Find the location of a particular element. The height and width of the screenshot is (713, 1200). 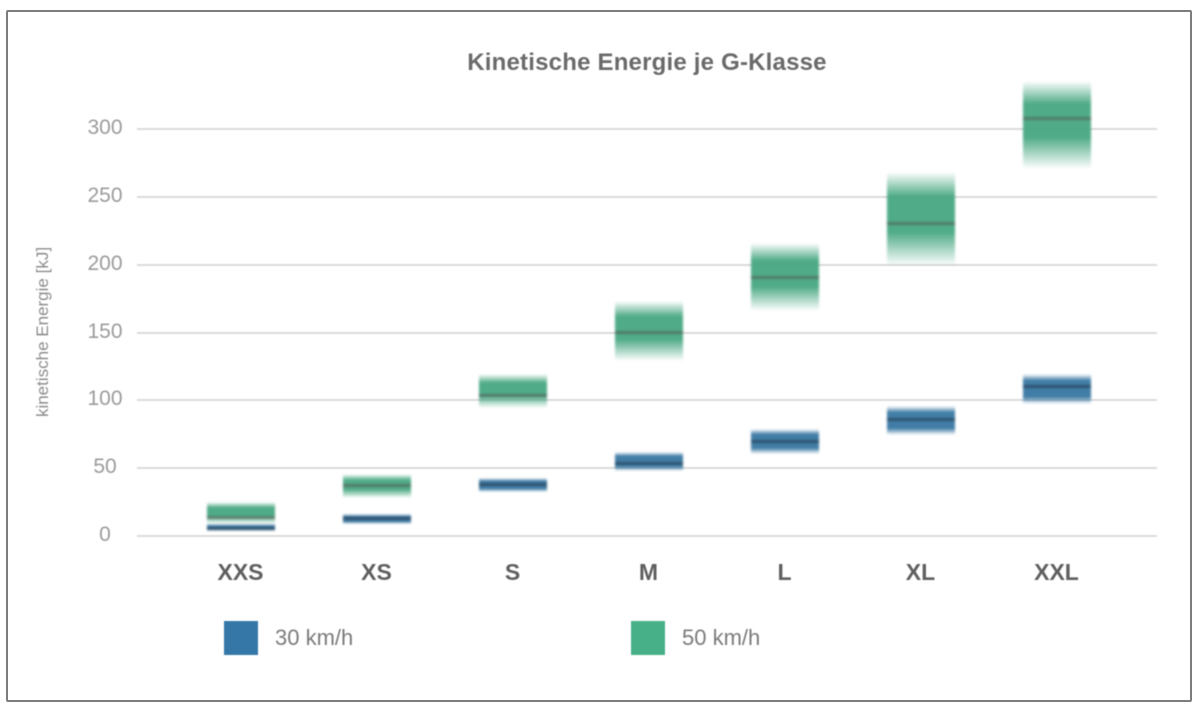

y-axis-title: kinetische Energie [kJ] is located at coordinates (42, 332).